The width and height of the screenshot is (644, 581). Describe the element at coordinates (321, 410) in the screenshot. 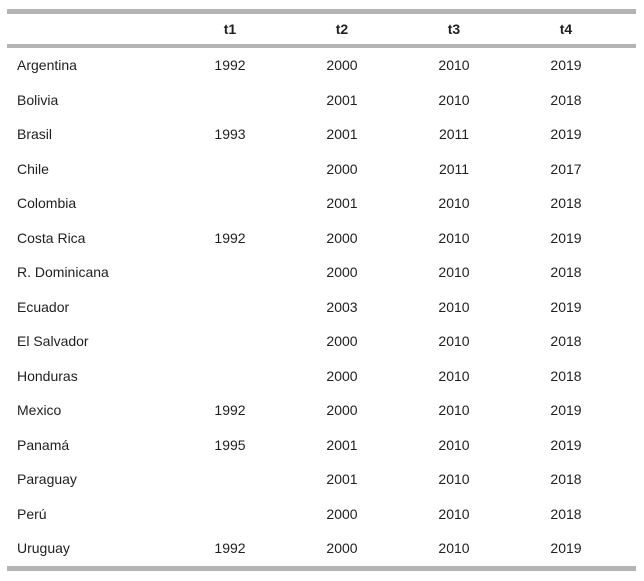

I see `table-row: Mexico 1992 2000 2010 2019` at that location.